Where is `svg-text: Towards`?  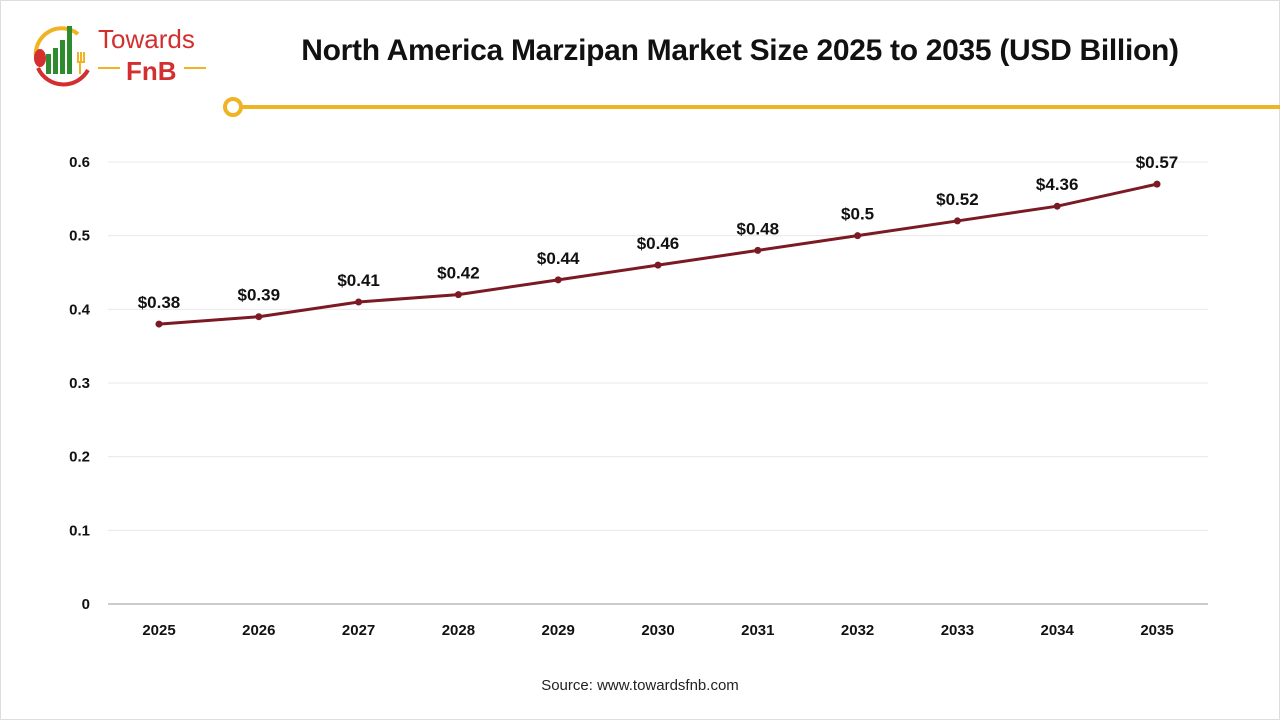
svg-text: Towards is located at coordinates (146, 39).